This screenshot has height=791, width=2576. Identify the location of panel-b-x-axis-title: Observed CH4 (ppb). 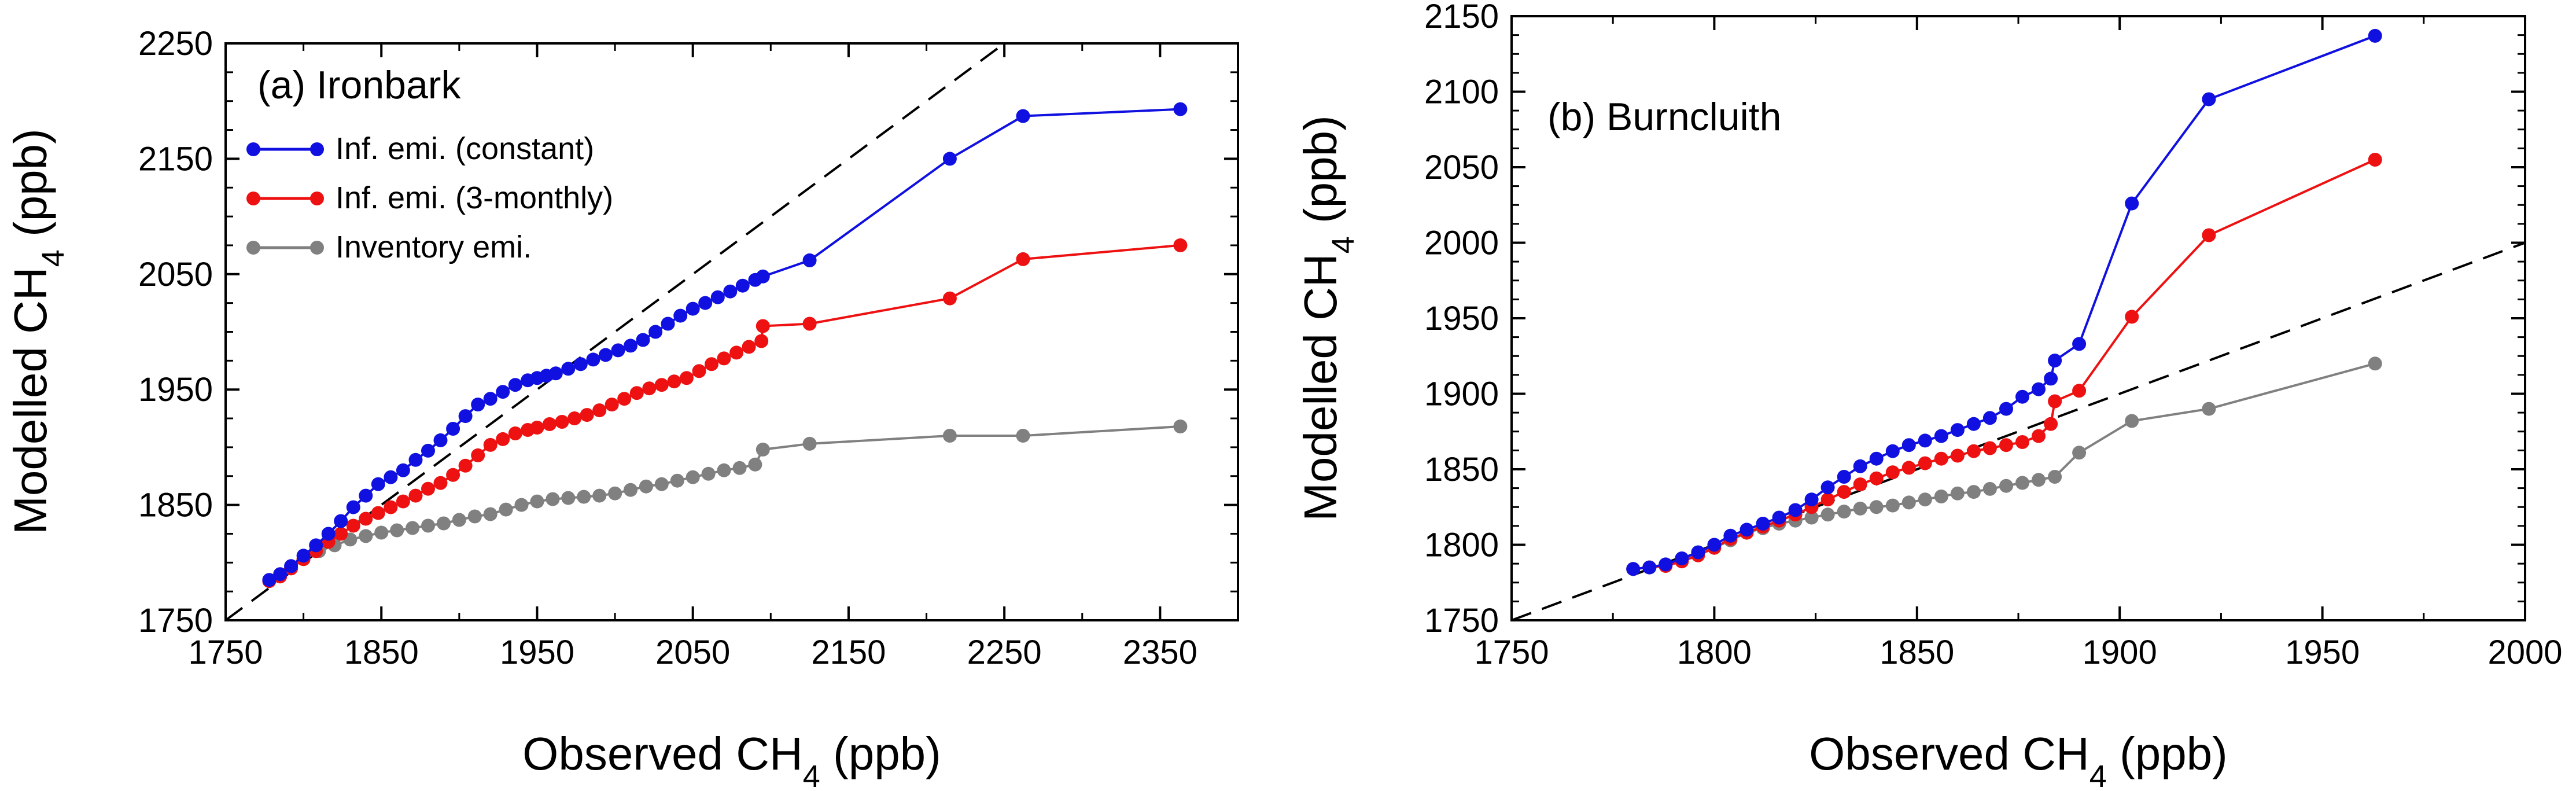
(2018, 759).